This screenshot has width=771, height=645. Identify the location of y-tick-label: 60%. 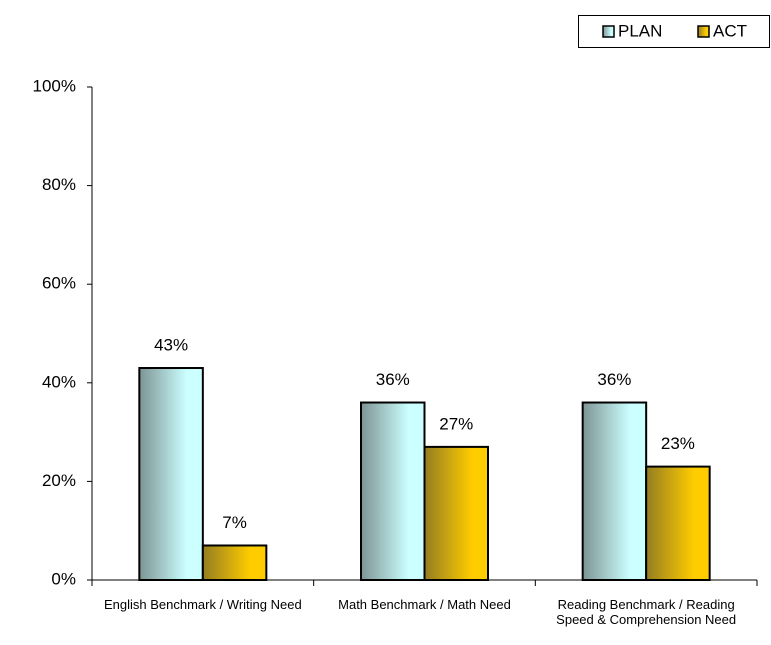
(59, 283).